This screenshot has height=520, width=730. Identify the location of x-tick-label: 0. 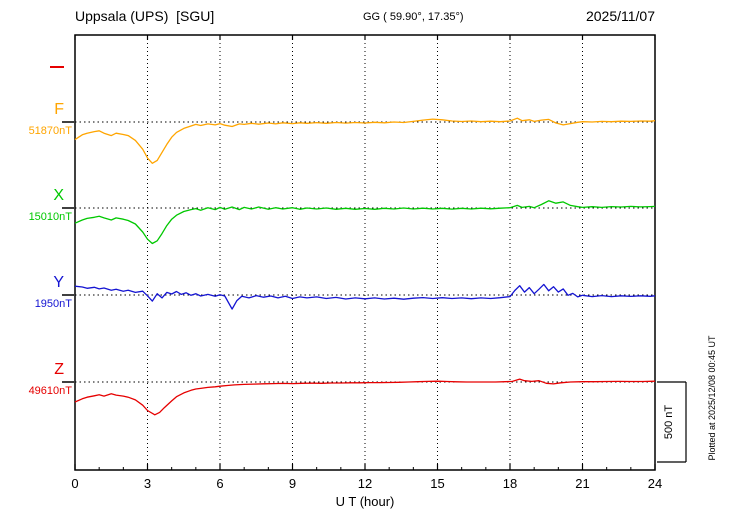
(74, 483).